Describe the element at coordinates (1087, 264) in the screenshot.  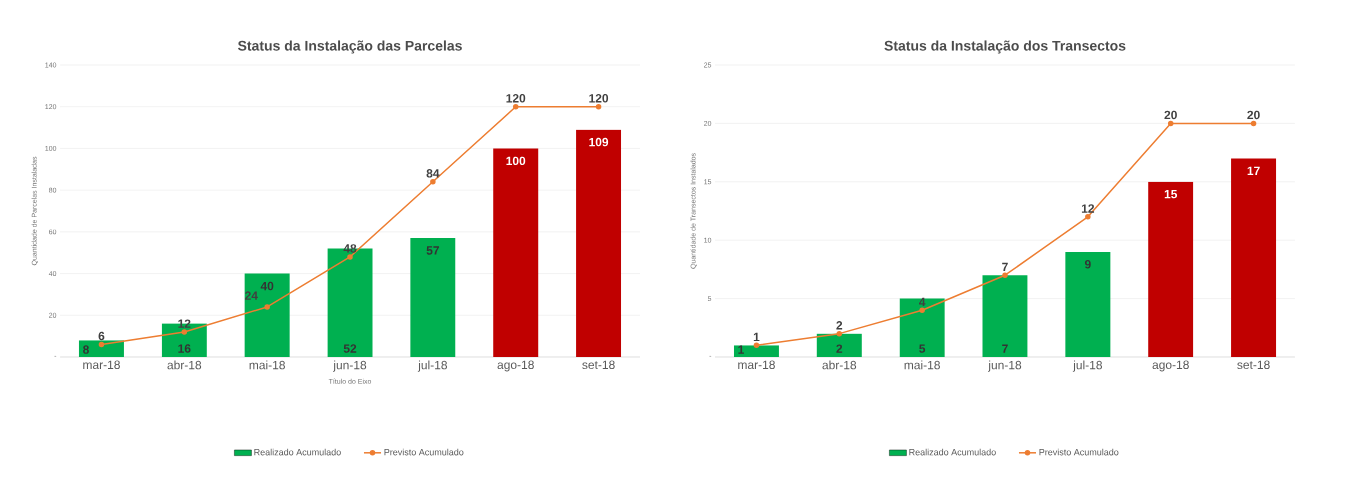
I see `data-label: 9` at that location.